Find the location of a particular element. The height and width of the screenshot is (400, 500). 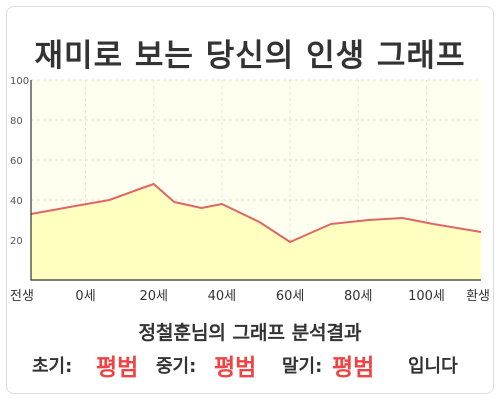

x-tick-label: 80세 is located at coordinates (358, 296).